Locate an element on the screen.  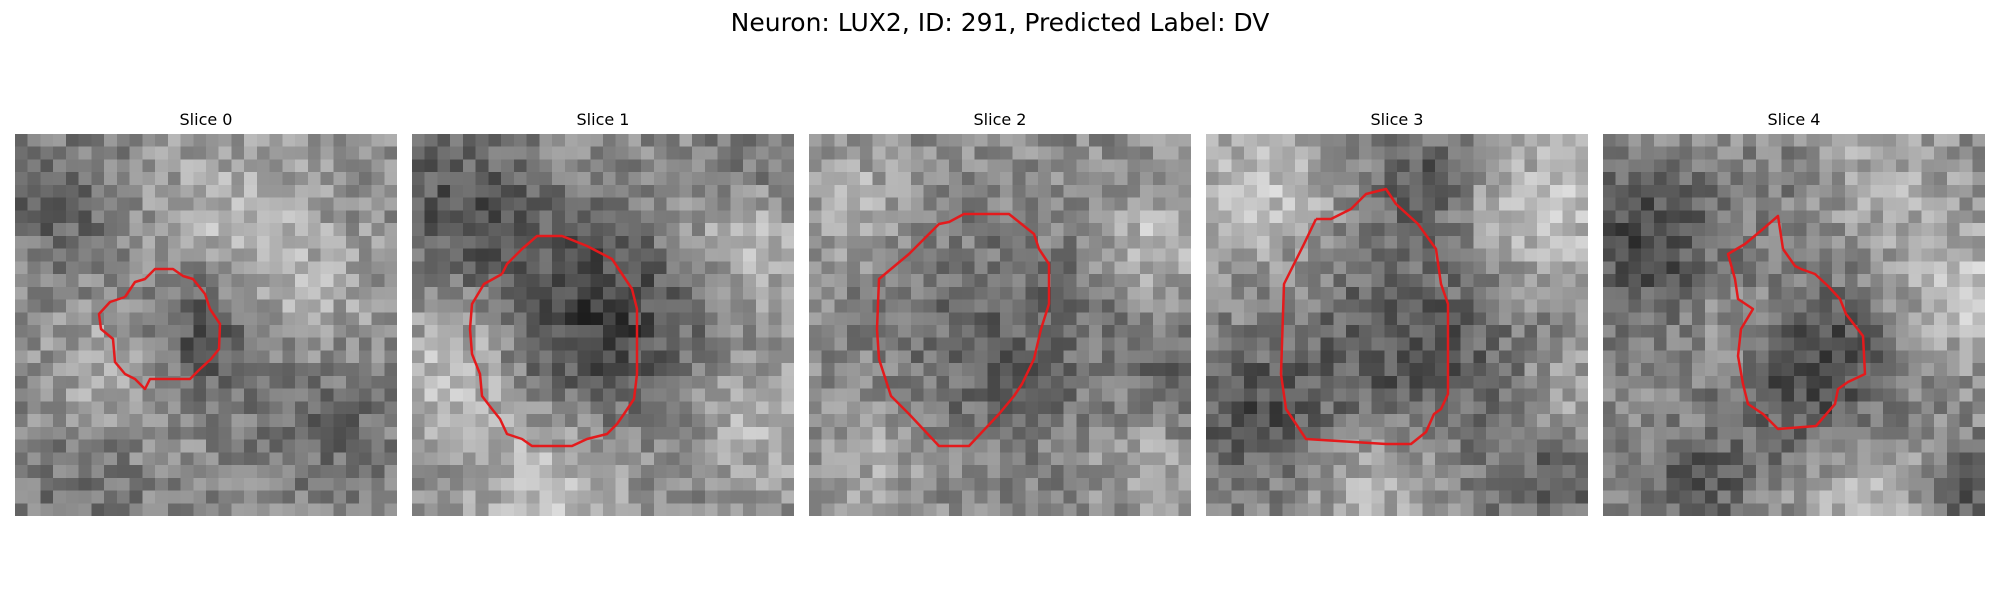
slice-title: Slice 3 is located at coordinates (1397, 119).